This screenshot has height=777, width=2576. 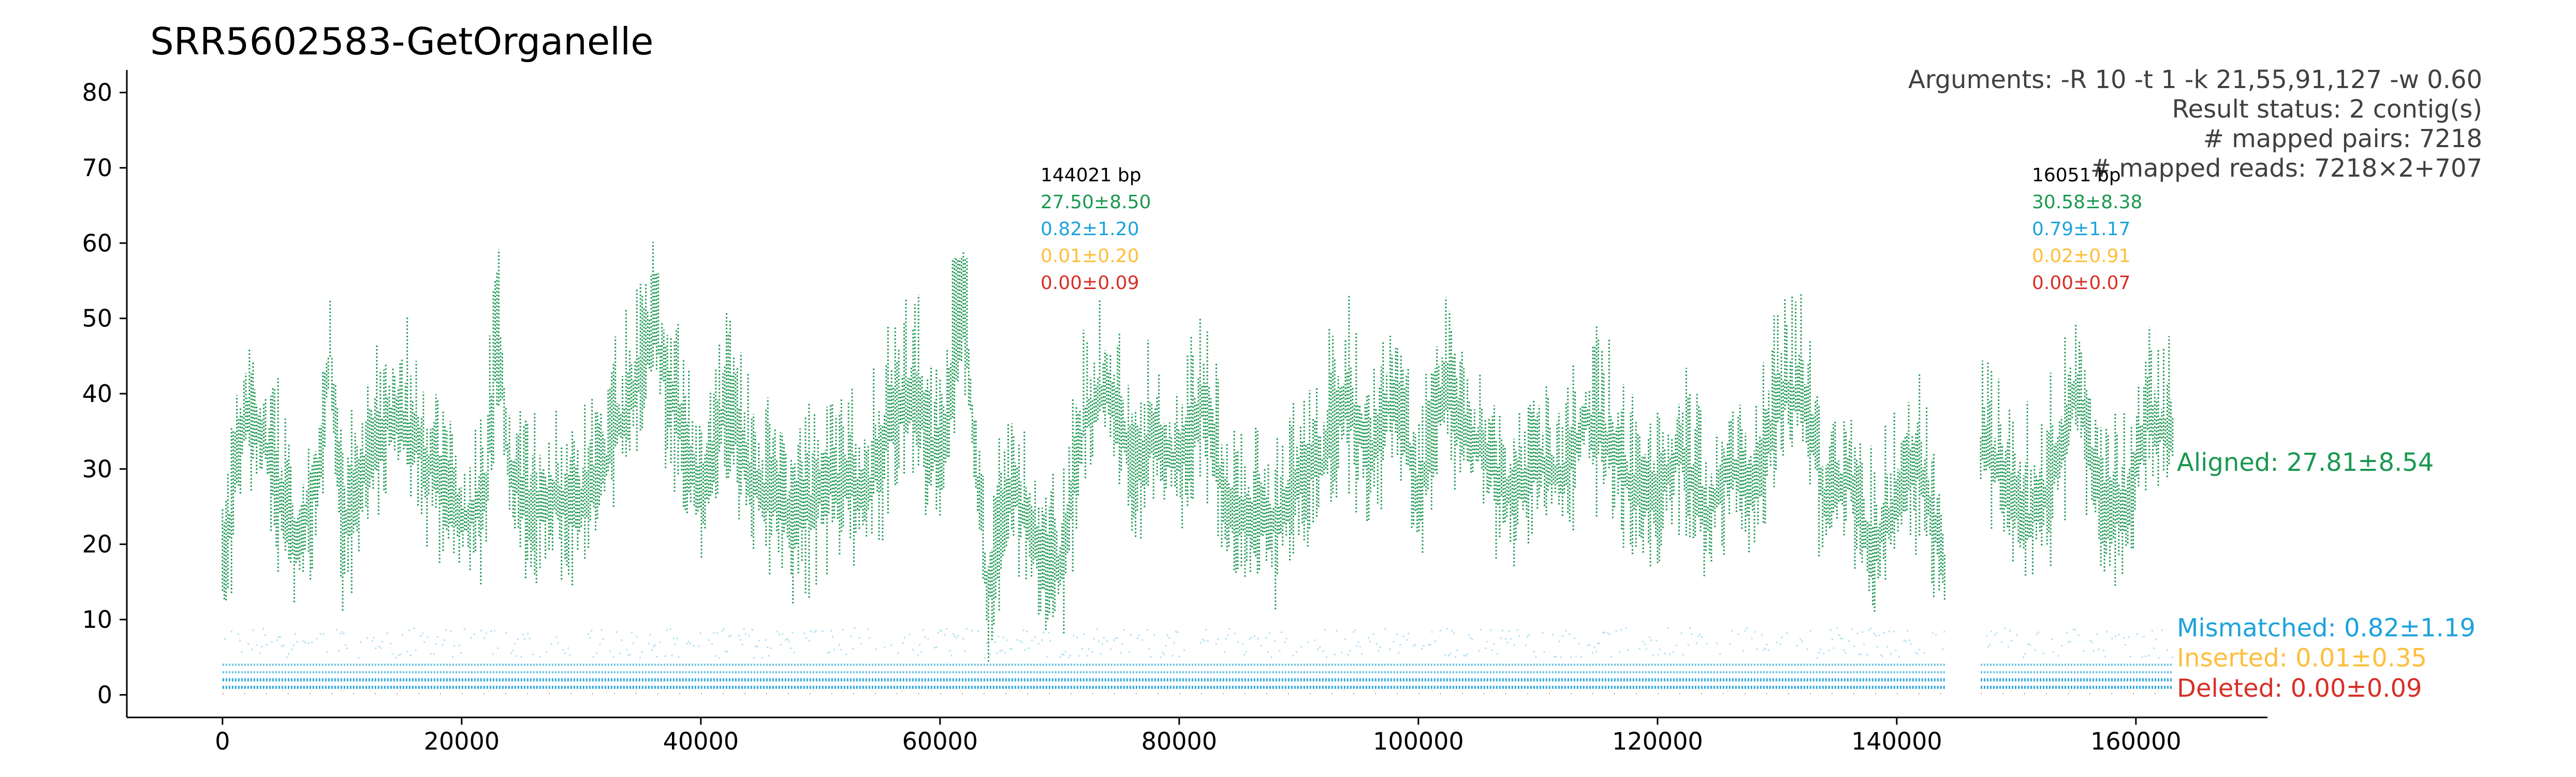 What do you see at coordinates (97, 243) in the screenshot?
I see `y-tick-label: 60` at bounding box center [97, 243].